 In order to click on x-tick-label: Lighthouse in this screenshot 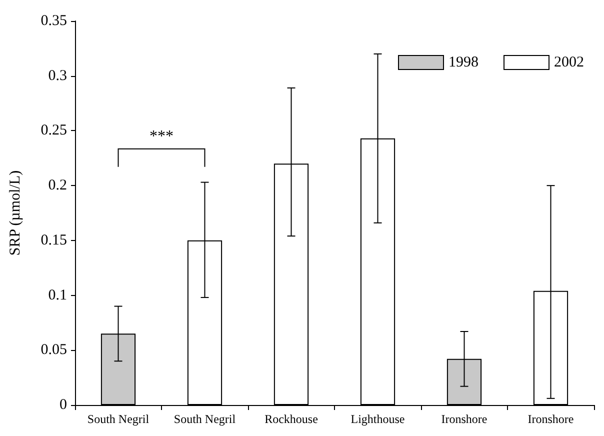, I will do `click(377, 419)`.